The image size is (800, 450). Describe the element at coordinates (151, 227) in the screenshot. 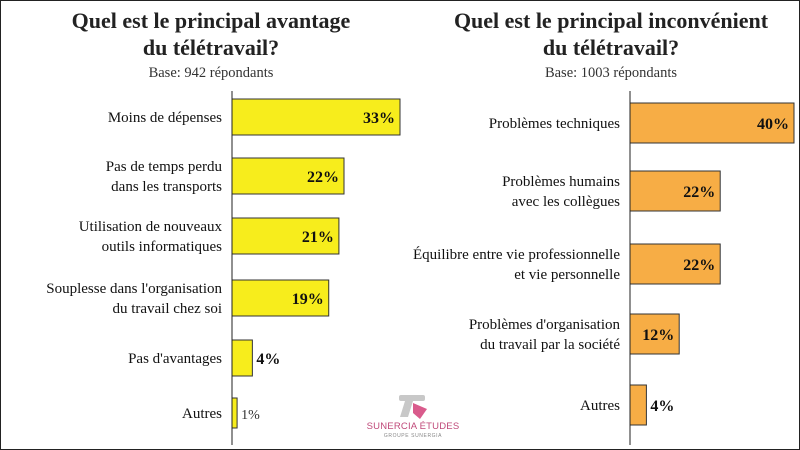

I see `tick-label-line-0-2-0: Utilisation de nouveaux` at that location.